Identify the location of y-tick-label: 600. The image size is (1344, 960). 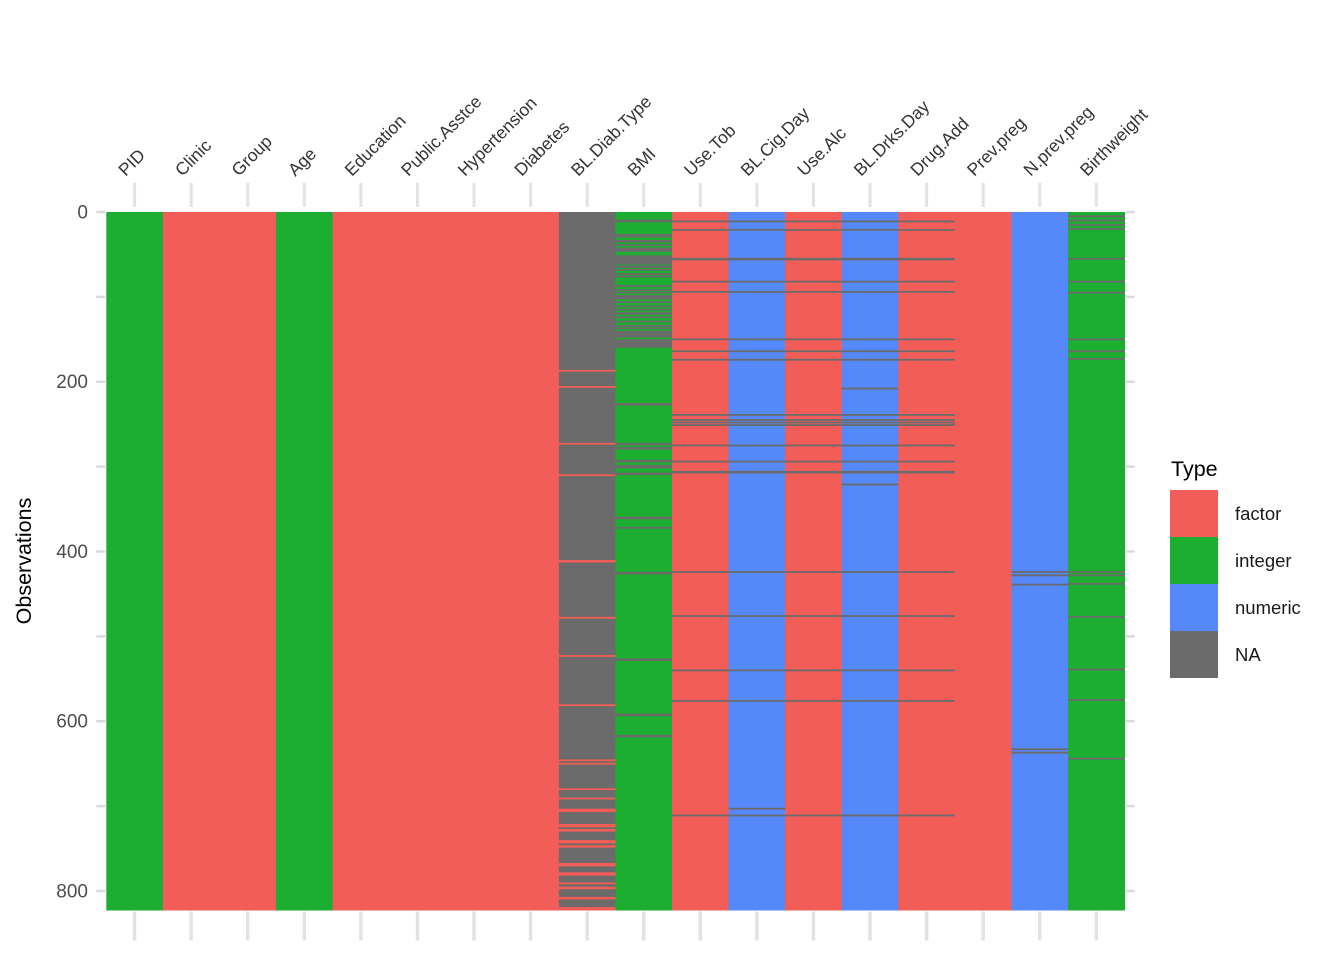
(72, 722).